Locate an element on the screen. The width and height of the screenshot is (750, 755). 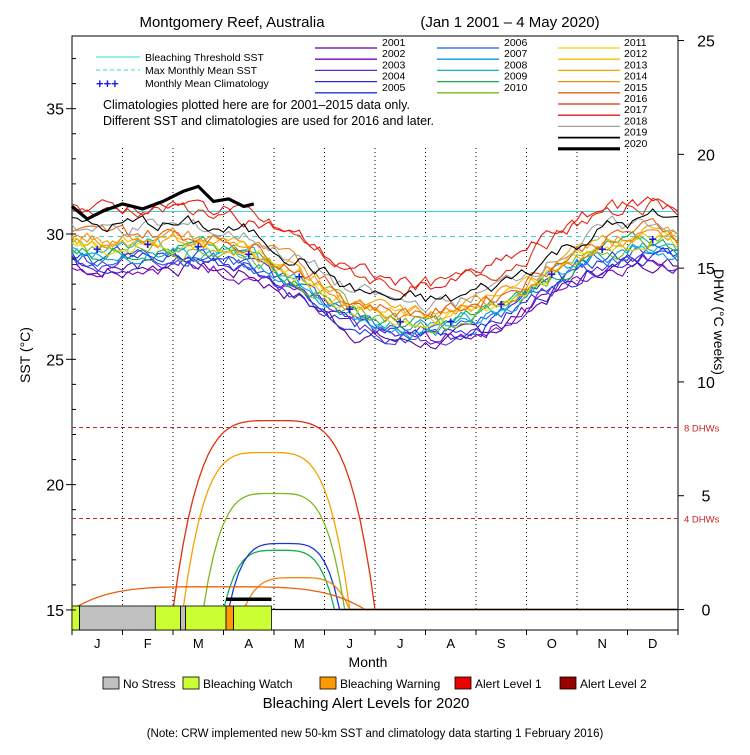
sst-series-2010 is located at coordinates (375, 284).